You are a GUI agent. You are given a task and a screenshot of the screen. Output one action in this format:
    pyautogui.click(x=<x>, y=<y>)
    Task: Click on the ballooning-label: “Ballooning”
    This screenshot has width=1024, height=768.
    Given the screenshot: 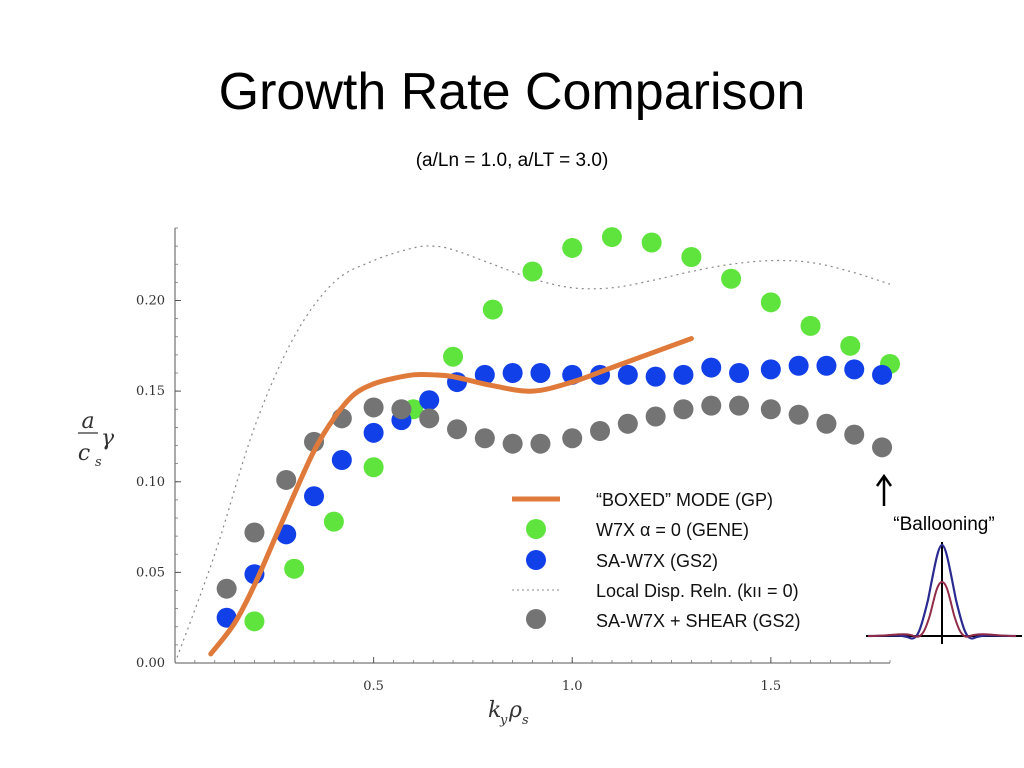 What is the action you would take?
    pyautogui.click(x=943, y=524)
    